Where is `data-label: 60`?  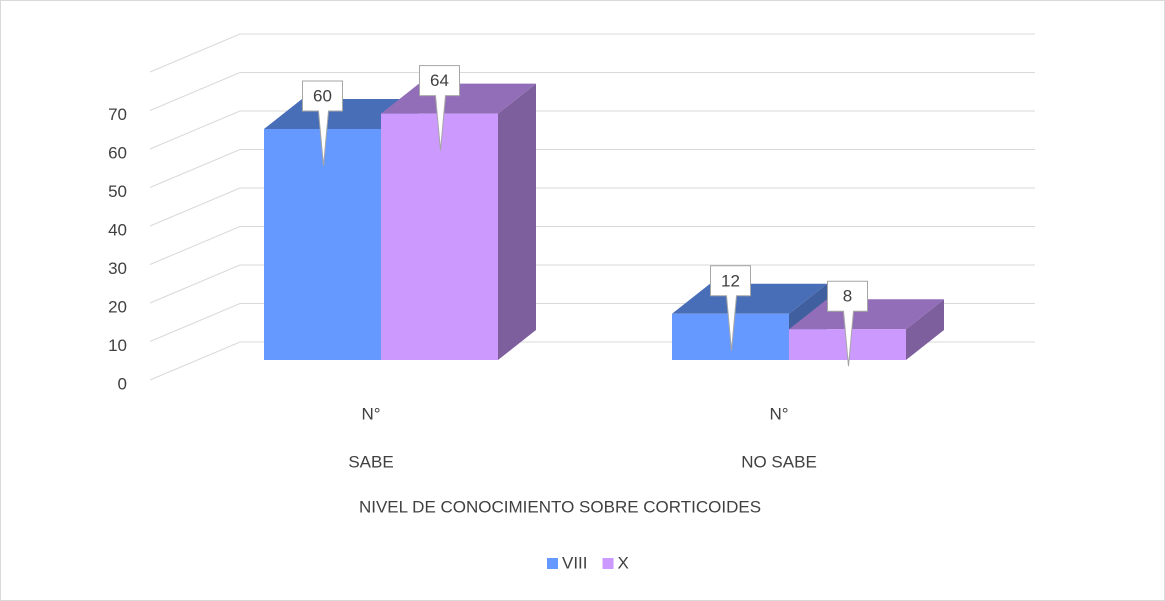 data-label: 60 is located at coordinates (322, 95).